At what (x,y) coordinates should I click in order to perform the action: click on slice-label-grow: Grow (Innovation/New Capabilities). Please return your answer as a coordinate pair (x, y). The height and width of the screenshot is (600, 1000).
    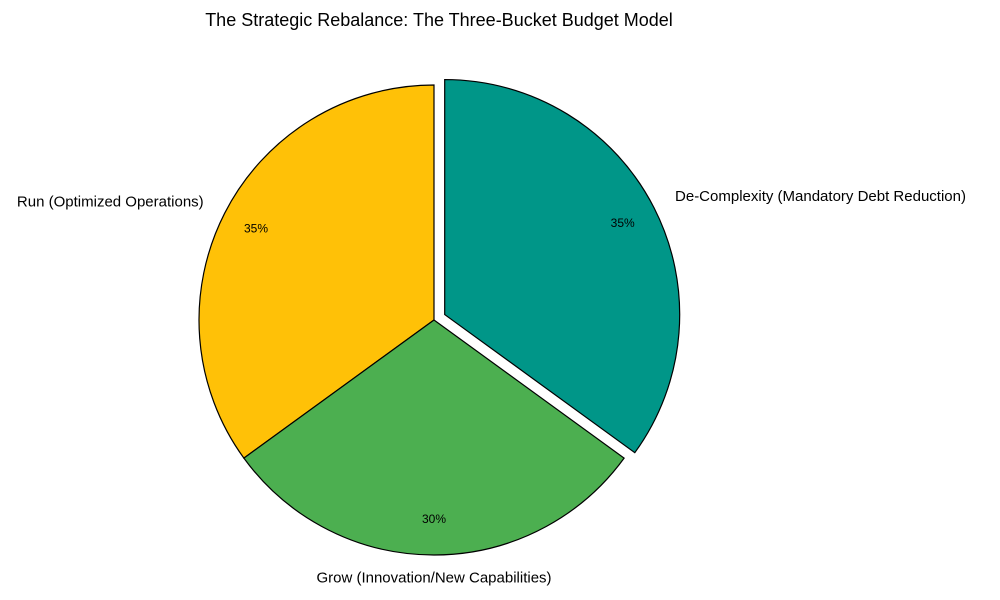
    Looking at the image, I should click on (433, 577).